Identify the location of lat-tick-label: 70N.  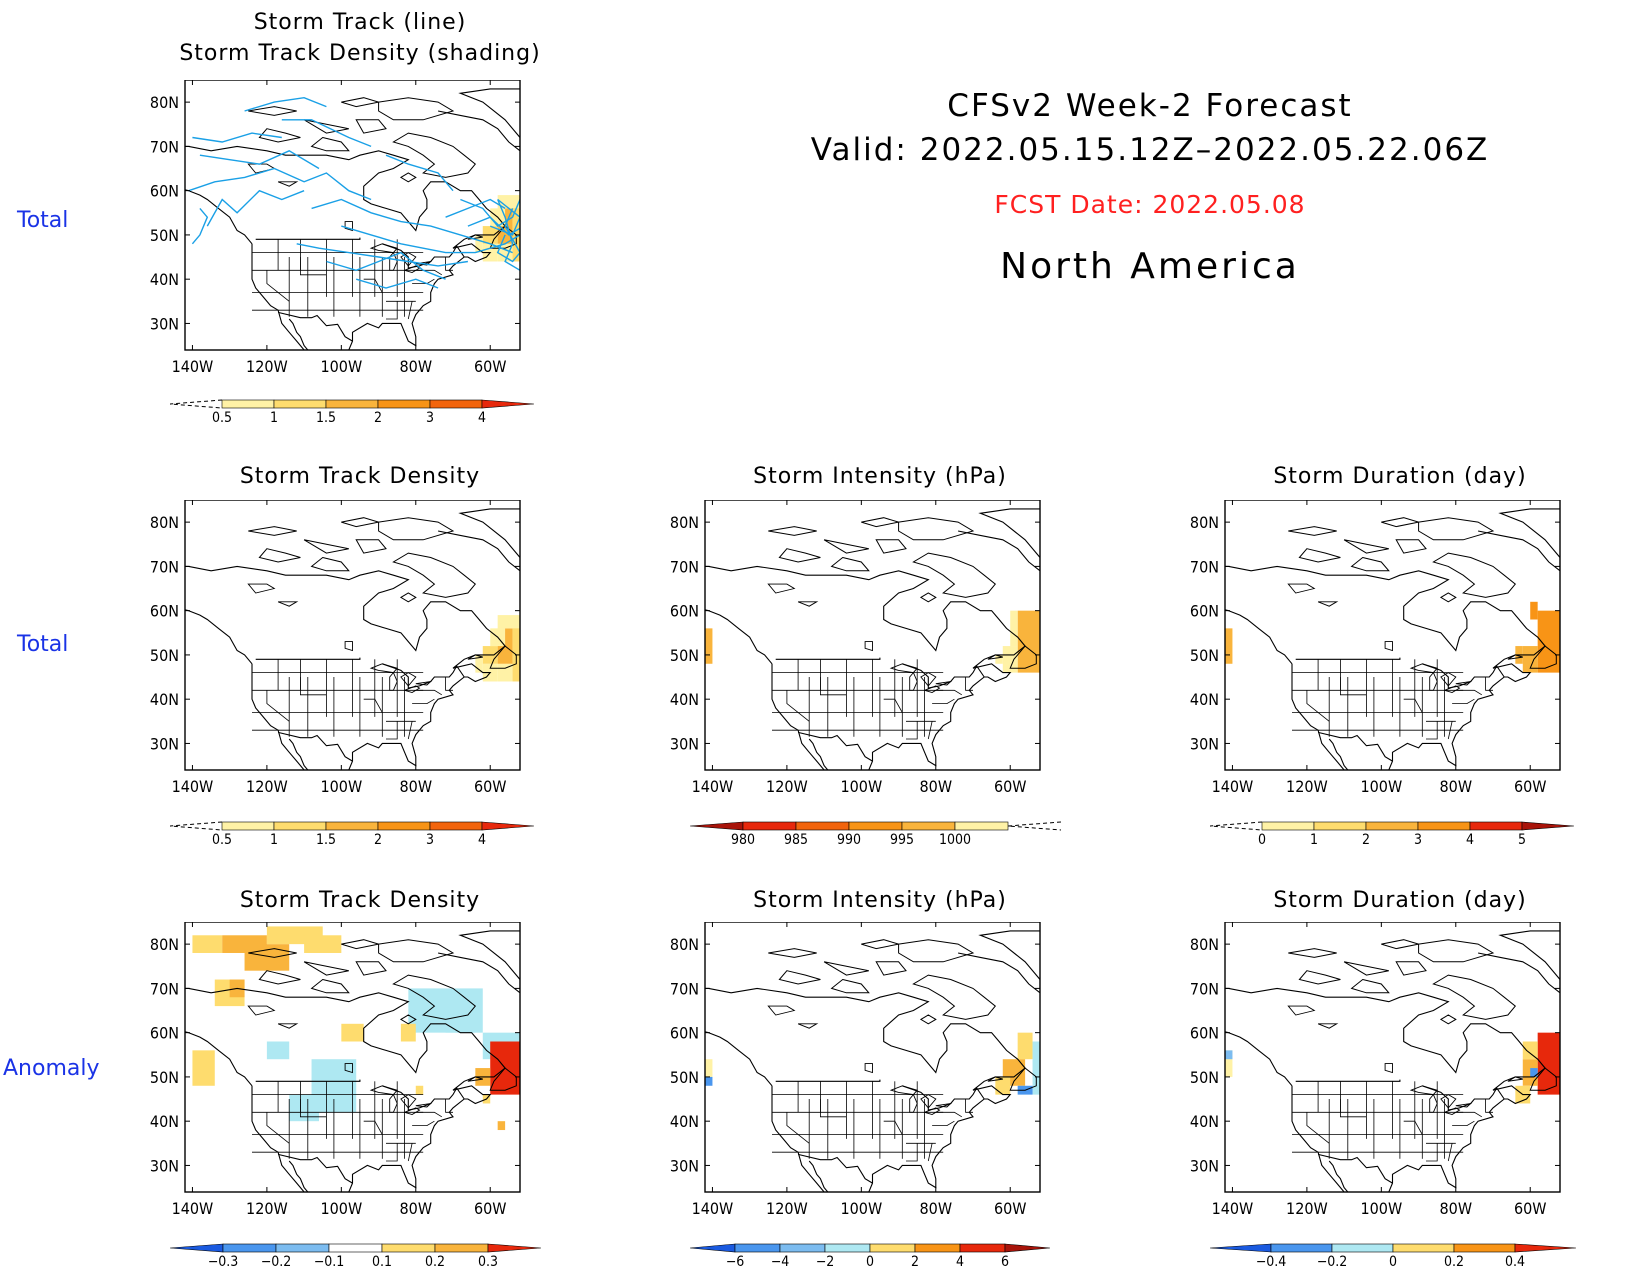
(684, 566).